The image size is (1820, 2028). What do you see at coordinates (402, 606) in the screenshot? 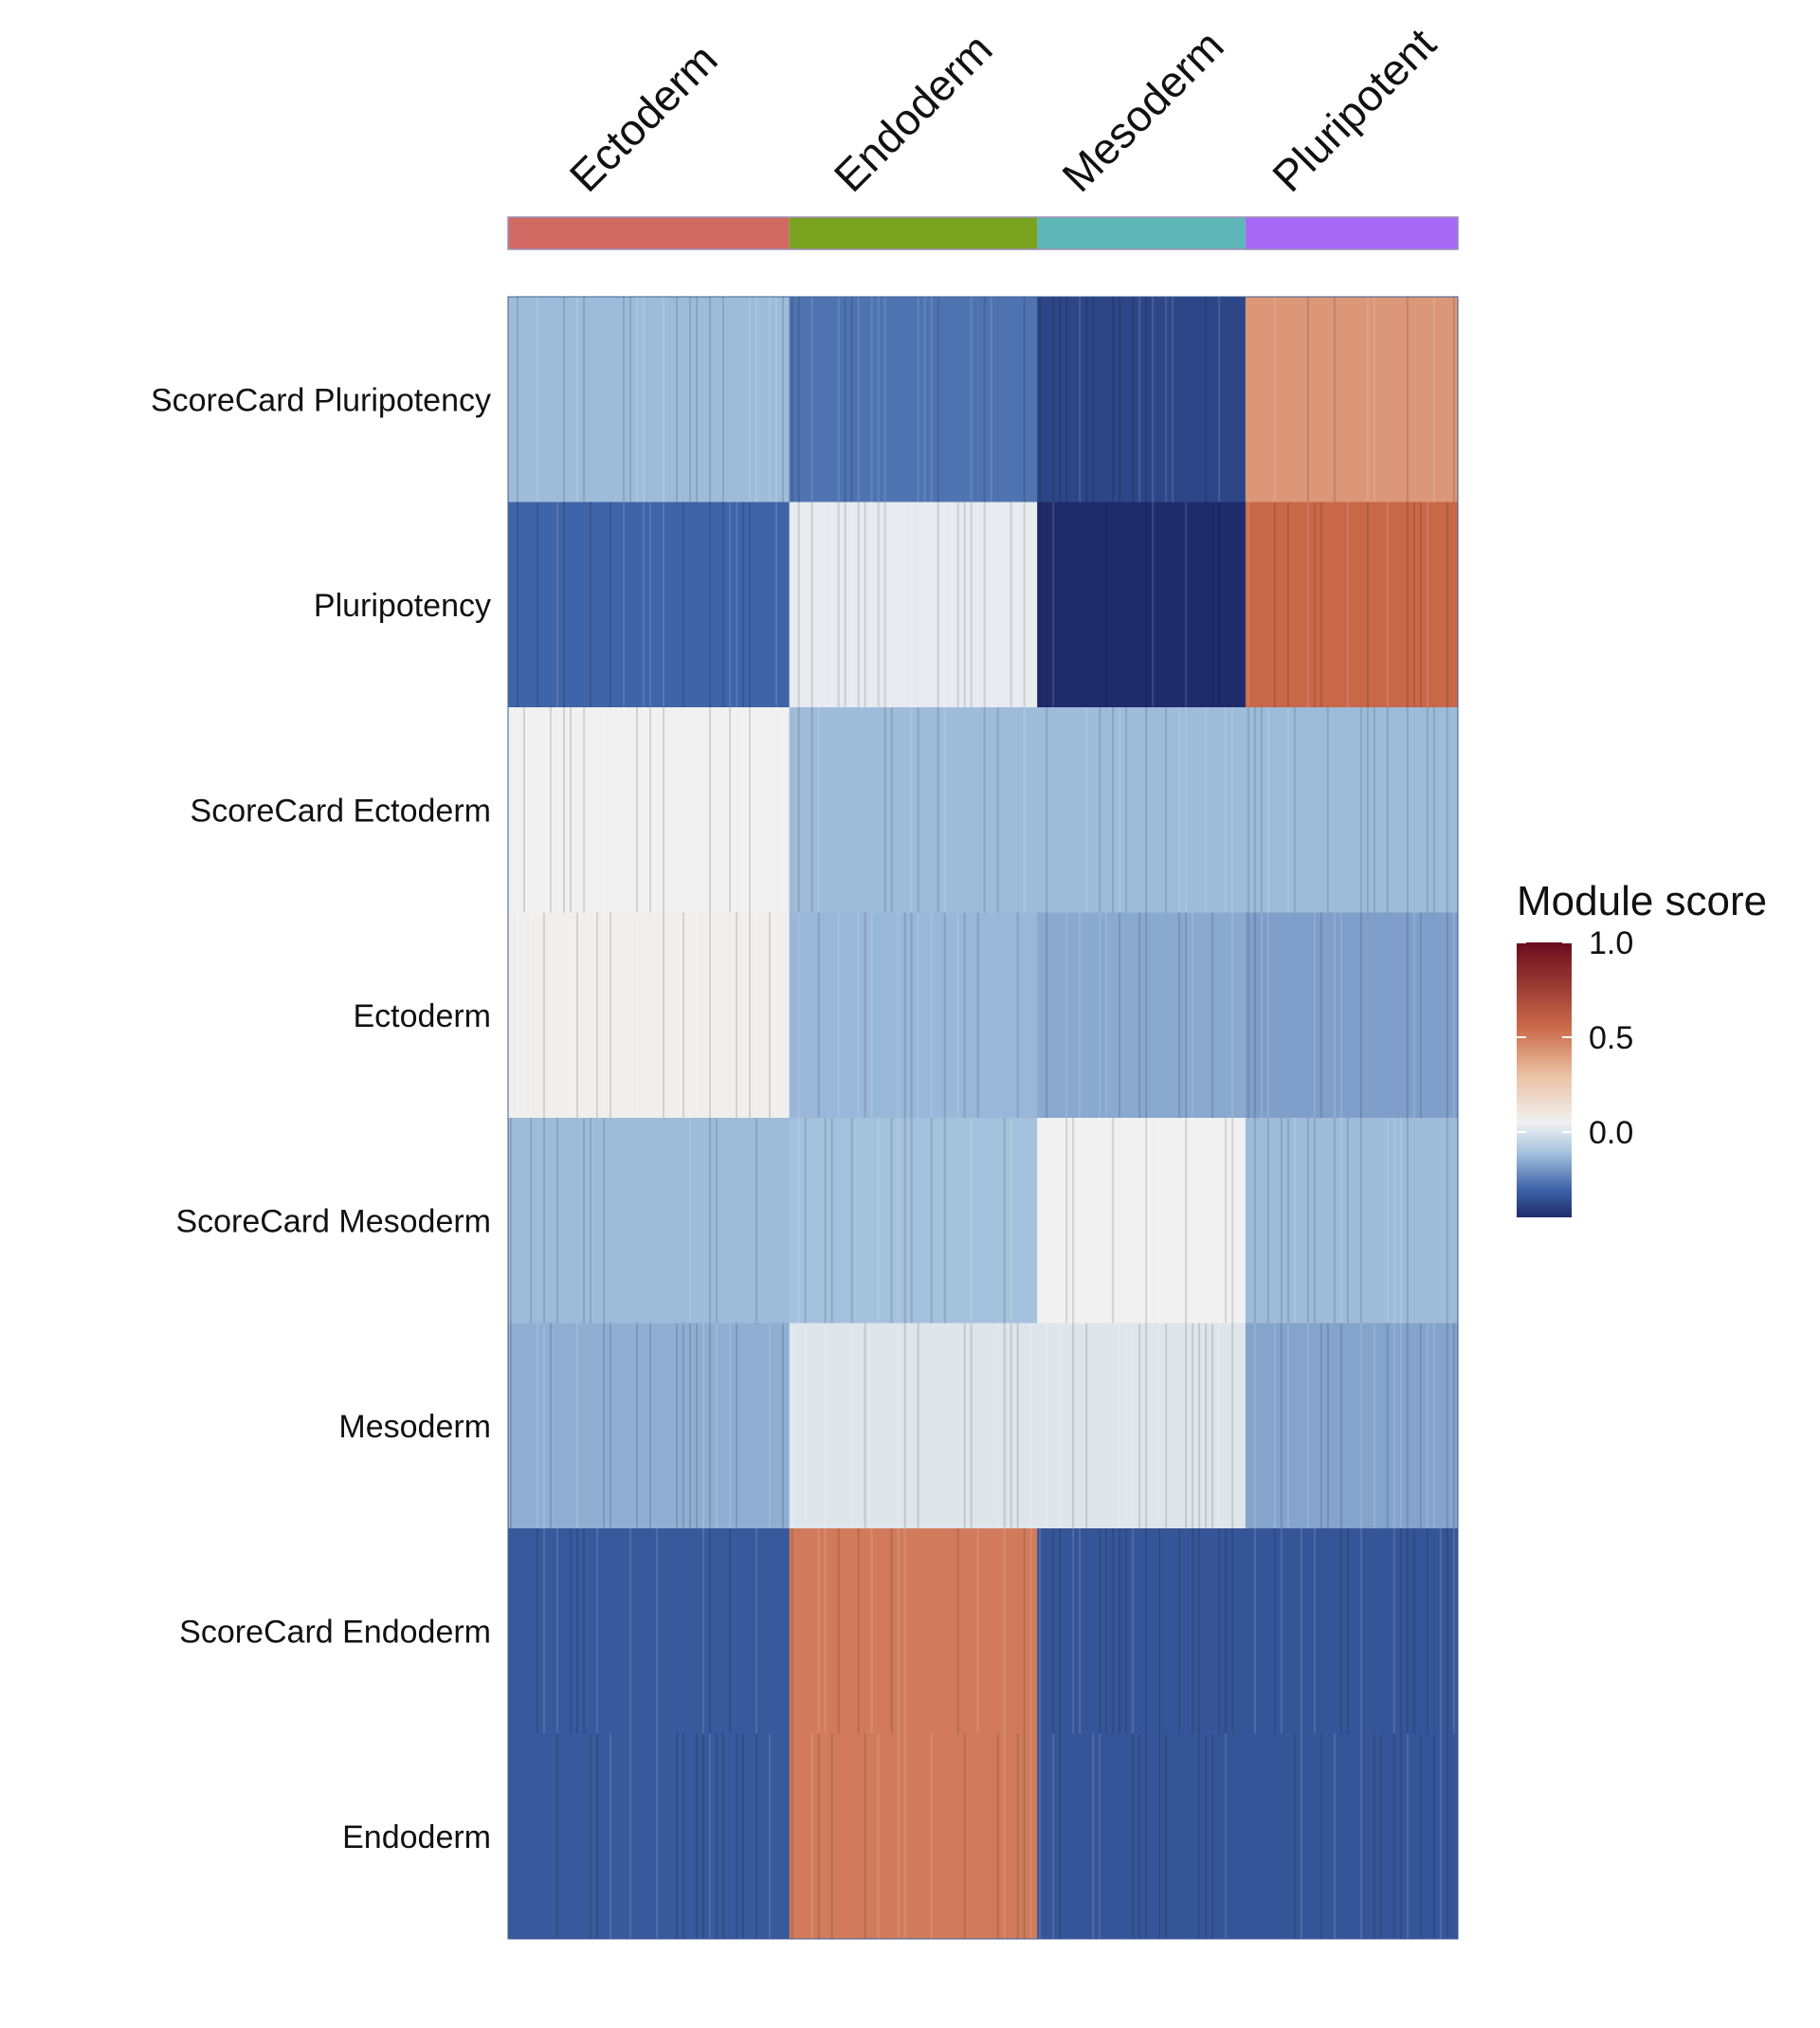
I see `row-label: Pluripotency` at bounding box center [402, 606].